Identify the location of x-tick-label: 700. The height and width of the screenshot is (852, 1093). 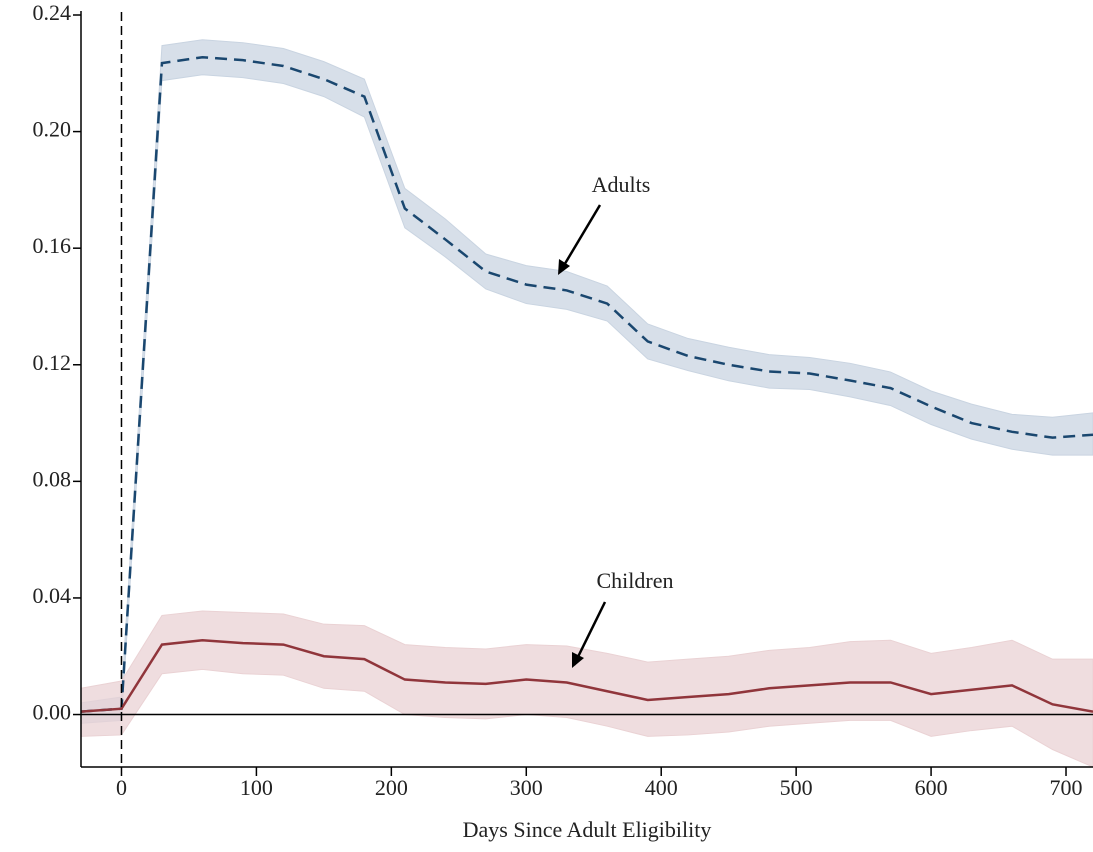
(1066, 787).